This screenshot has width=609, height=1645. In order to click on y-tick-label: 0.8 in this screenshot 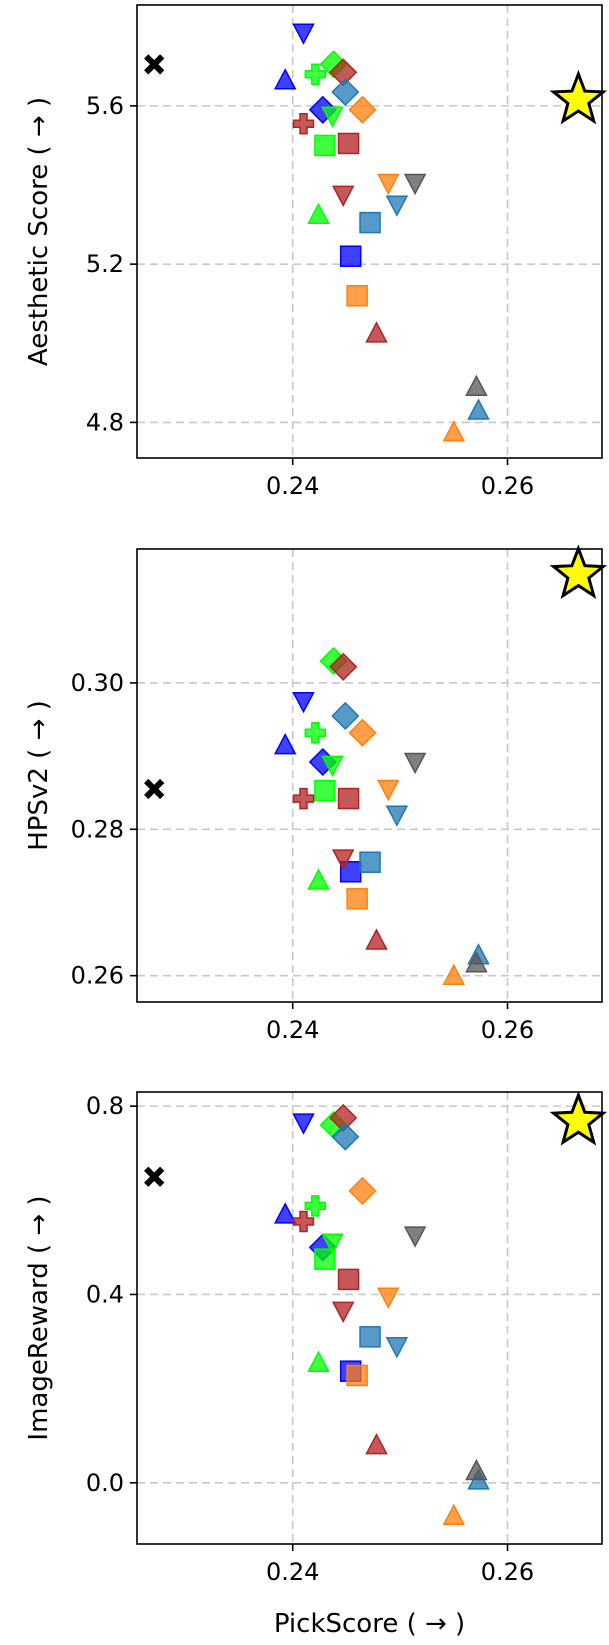, I will do `click(105, 1106)`.